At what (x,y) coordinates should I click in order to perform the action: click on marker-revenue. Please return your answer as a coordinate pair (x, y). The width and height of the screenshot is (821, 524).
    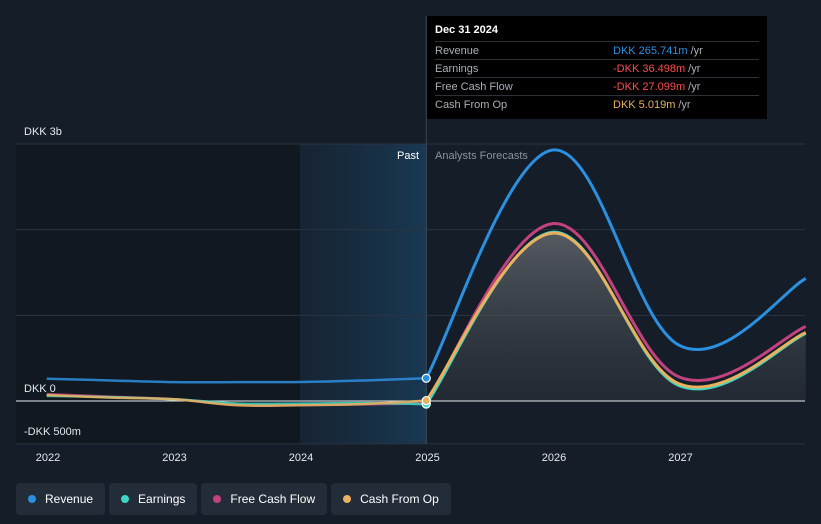
    Looking at the image, I should click on (426, 378).